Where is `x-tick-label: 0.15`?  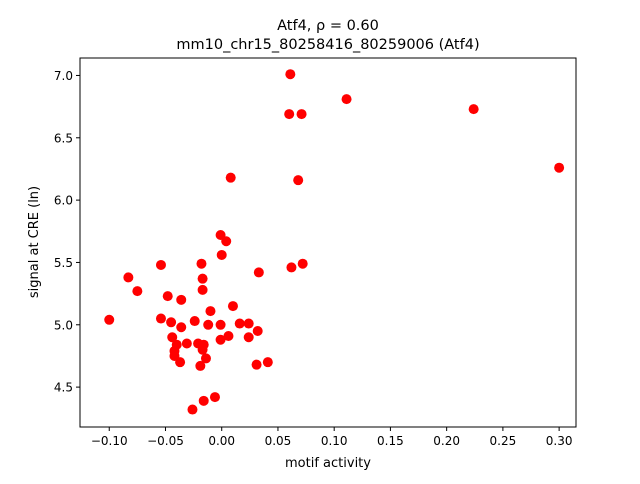 x-tick-label: 0.15 is located at coordinates (390, 441).